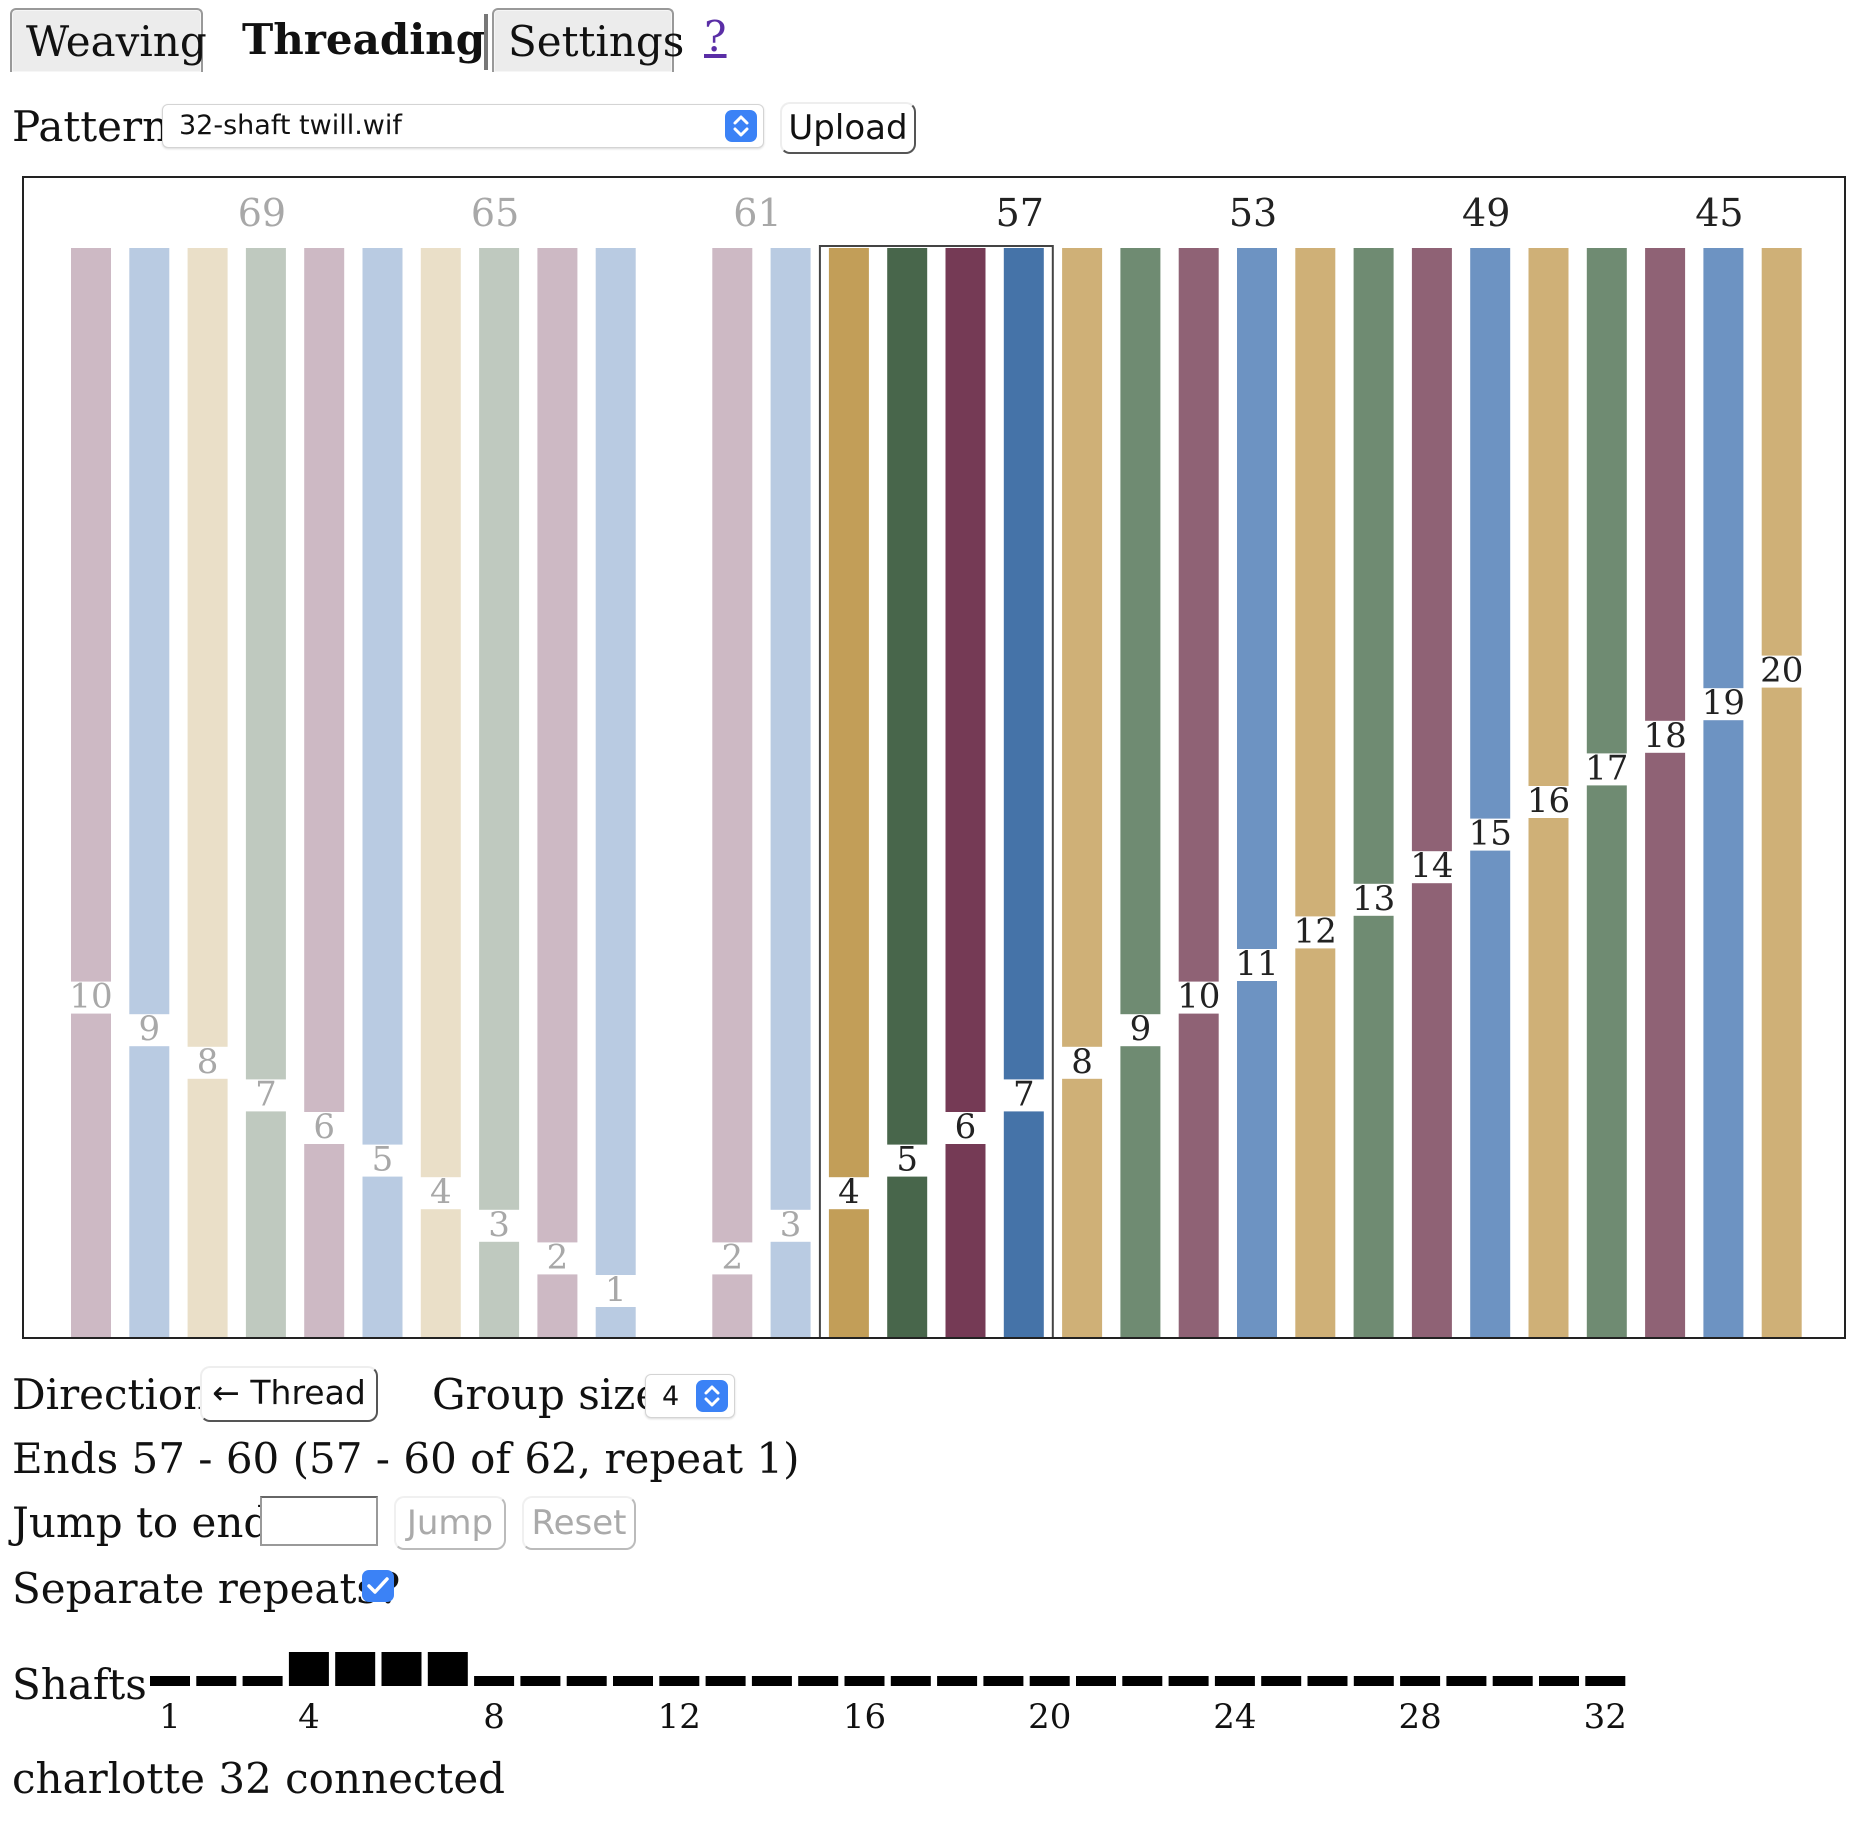 This screenshot has height=1821, width=1865. I want to click on shaft-tick-label: 32, so click(1605, 1717).